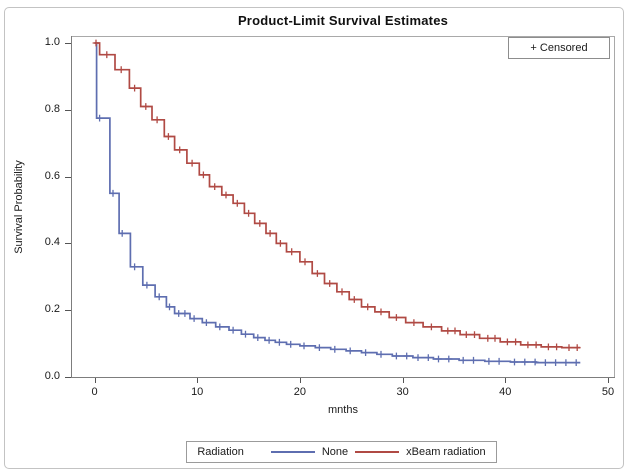 Image resolution: width=628 pixels, height=472 pixels. I want to click on legend-line-icon-xbeam, so click(377, 452).